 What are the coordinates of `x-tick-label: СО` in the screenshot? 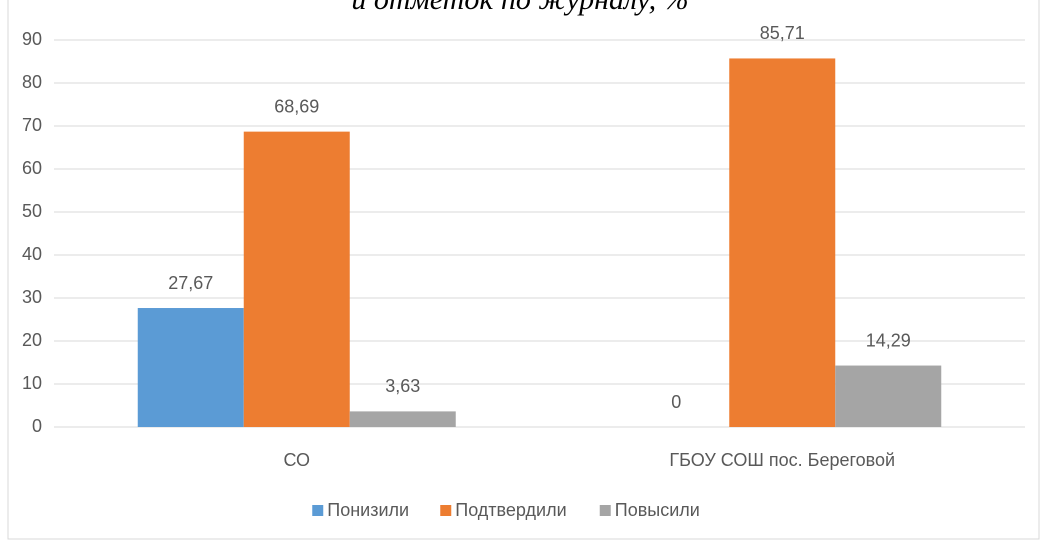 It's located at (296, 460).